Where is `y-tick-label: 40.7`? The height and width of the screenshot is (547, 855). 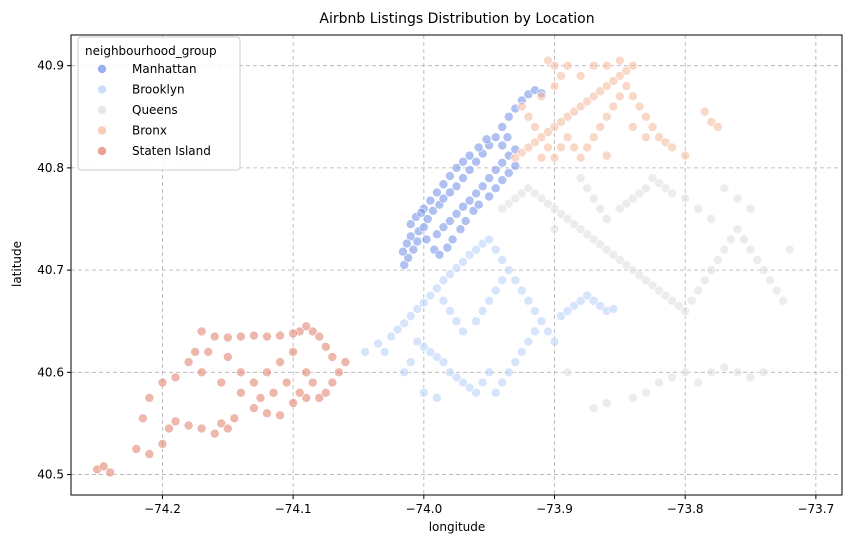 y-tick-label: 40.7 is located at coordinates (50, 270).